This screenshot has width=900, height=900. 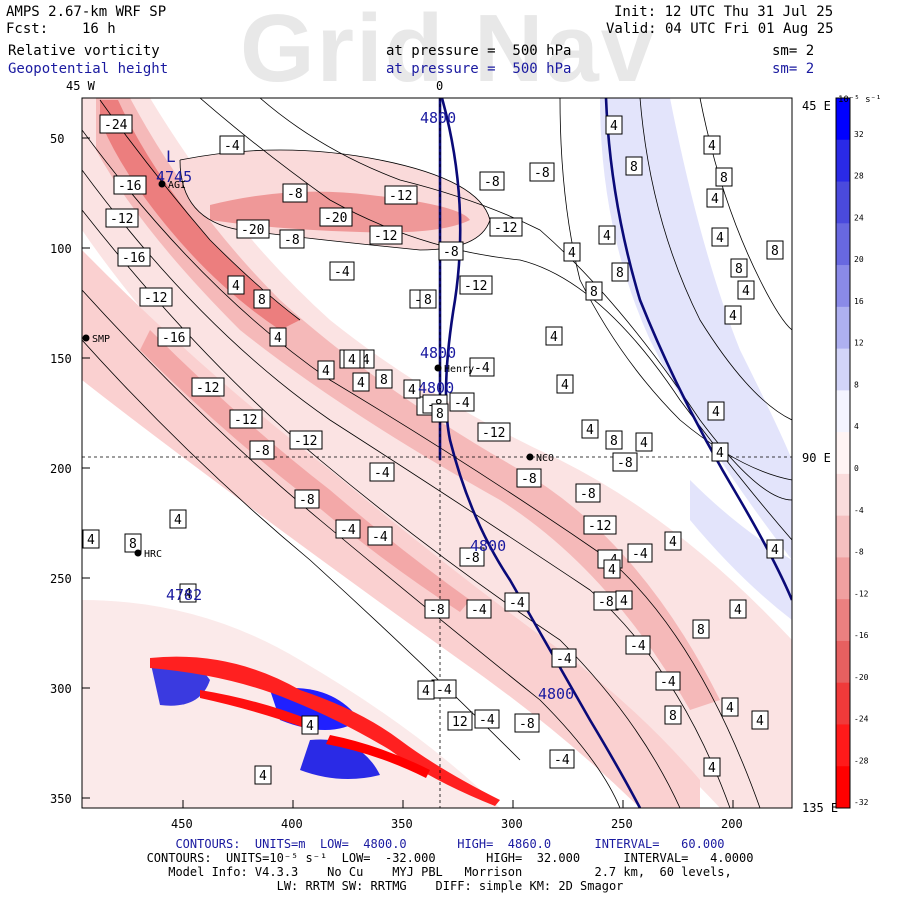 I want to click on height-label: 4800, so click(x=438, y=353).